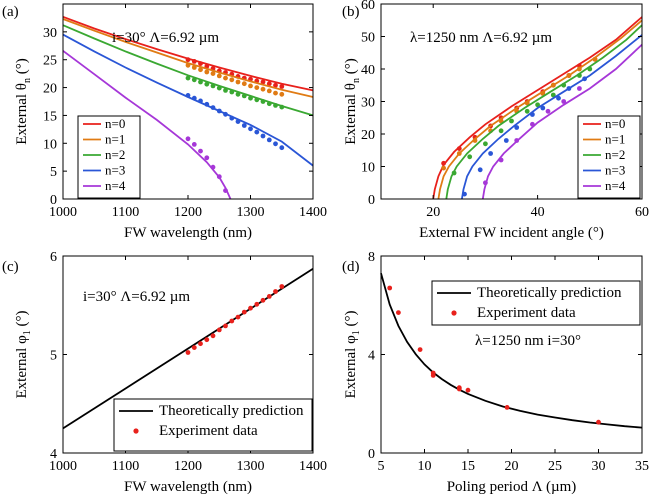 The width and height of the screenshot is (654, 501). I want to click on x-tick-label: 60, so click(642, 212).